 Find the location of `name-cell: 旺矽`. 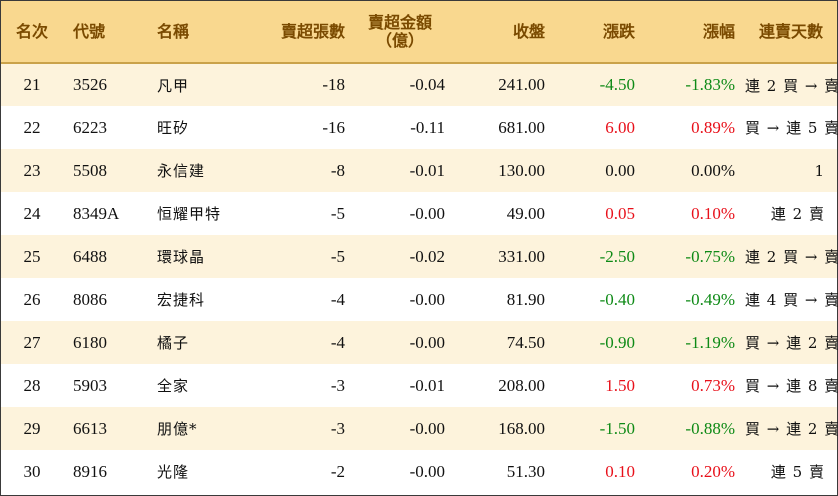

name-cell: 旺矽 is located at coordinates (173, 128).